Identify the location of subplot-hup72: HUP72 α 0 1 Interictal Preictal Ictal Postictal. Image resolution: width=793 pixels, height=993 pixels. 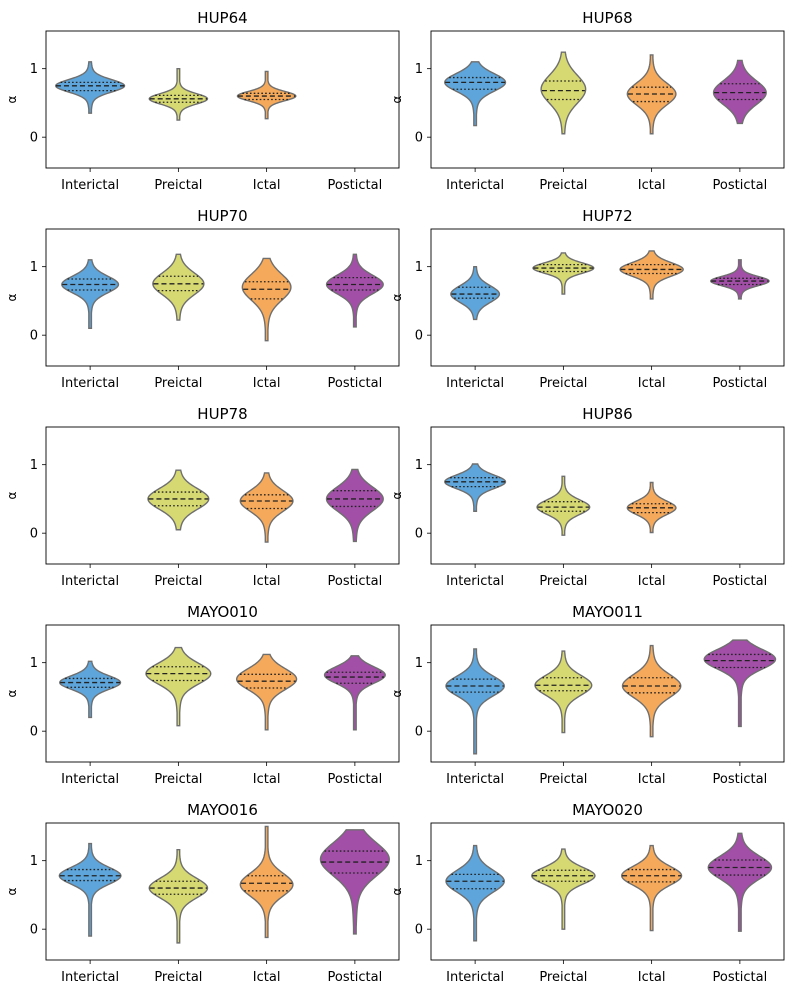
(587, 299).